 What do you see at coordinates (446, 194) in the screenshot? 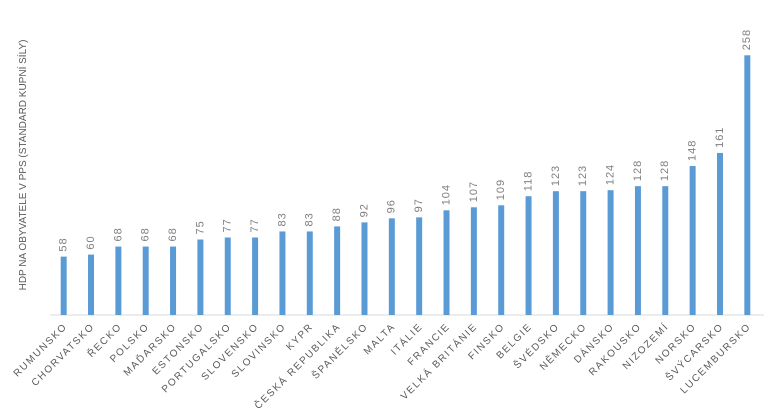
I see `value-label: 104` at bounding box center [446, 194].